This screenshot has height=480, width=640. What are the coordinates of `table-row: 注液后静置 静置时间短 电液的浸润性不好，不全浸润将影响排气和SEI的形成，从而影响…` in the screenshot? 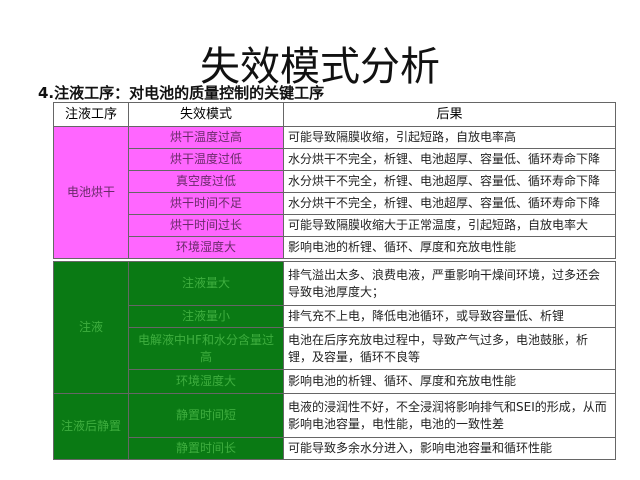 It's located at (334, 426).